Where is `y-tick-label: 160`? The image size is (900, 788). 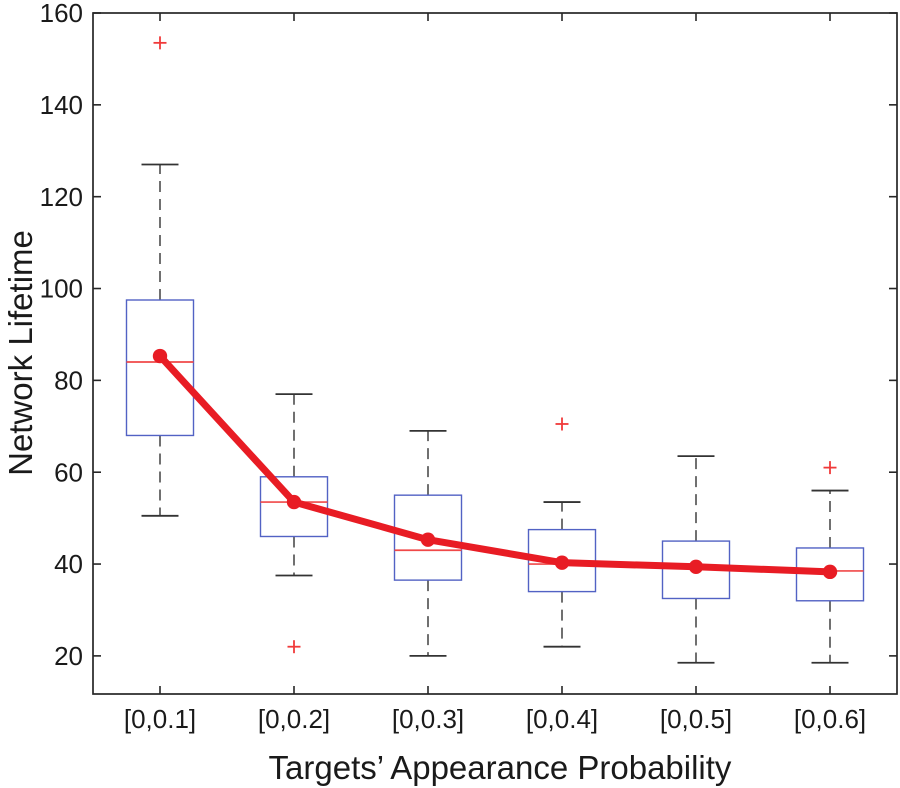
y-tick-label: 160 is located at coordinates (61, 14).